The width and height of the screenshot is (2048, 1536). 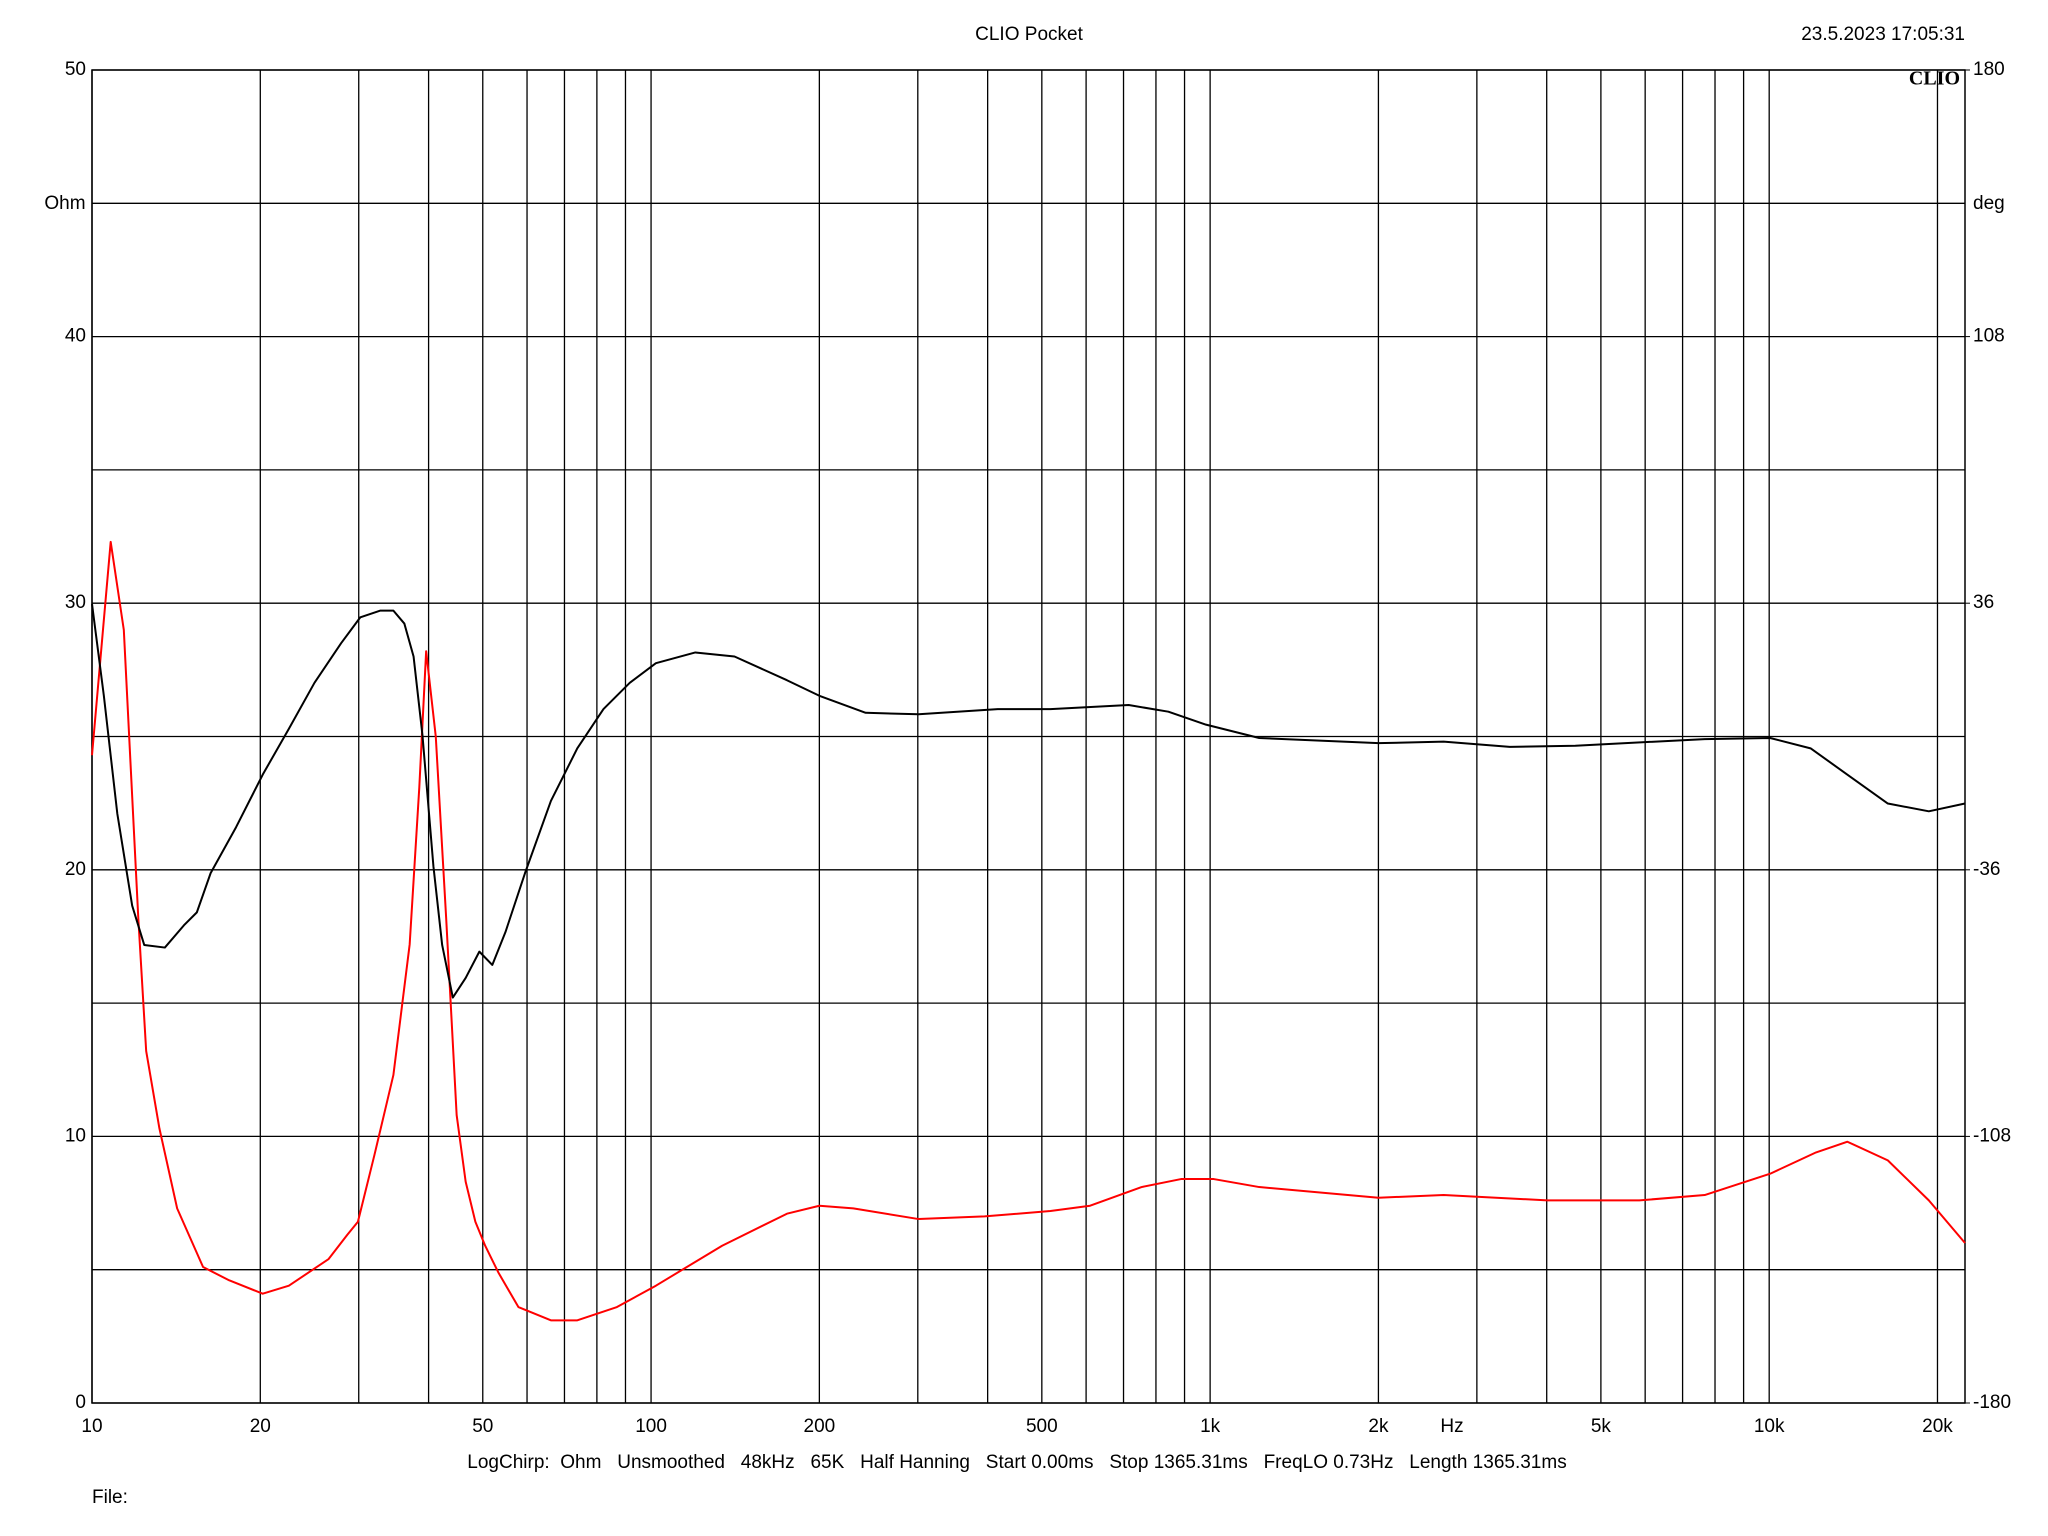 What do you see at coordinates (820, 1426) in the screenshot?
I see `x-tick-label: 200` at bounding box center [820, 1426].